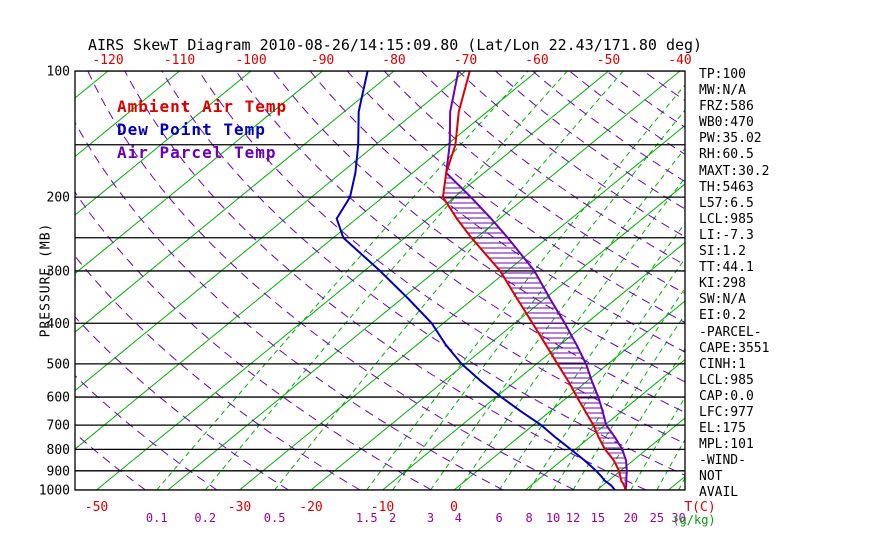  Describe the element at coordinates (529, 518) in the screenshot. I see `mixing-ratio-tick-label: 8` at that location.